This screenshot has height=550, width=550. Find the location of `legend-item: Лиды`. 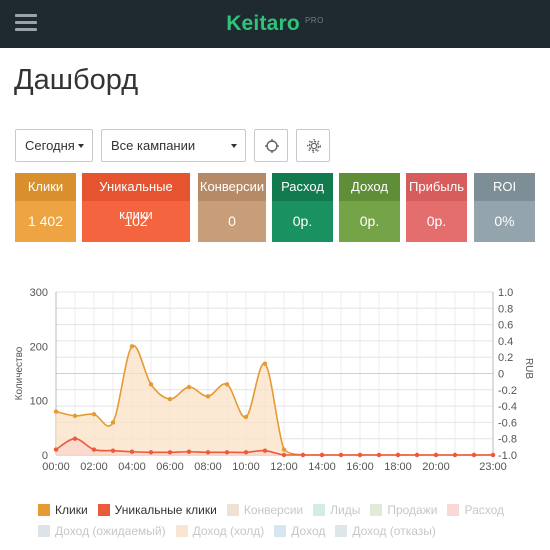

legend-item: Лиды is located at coordinates (336, 510).